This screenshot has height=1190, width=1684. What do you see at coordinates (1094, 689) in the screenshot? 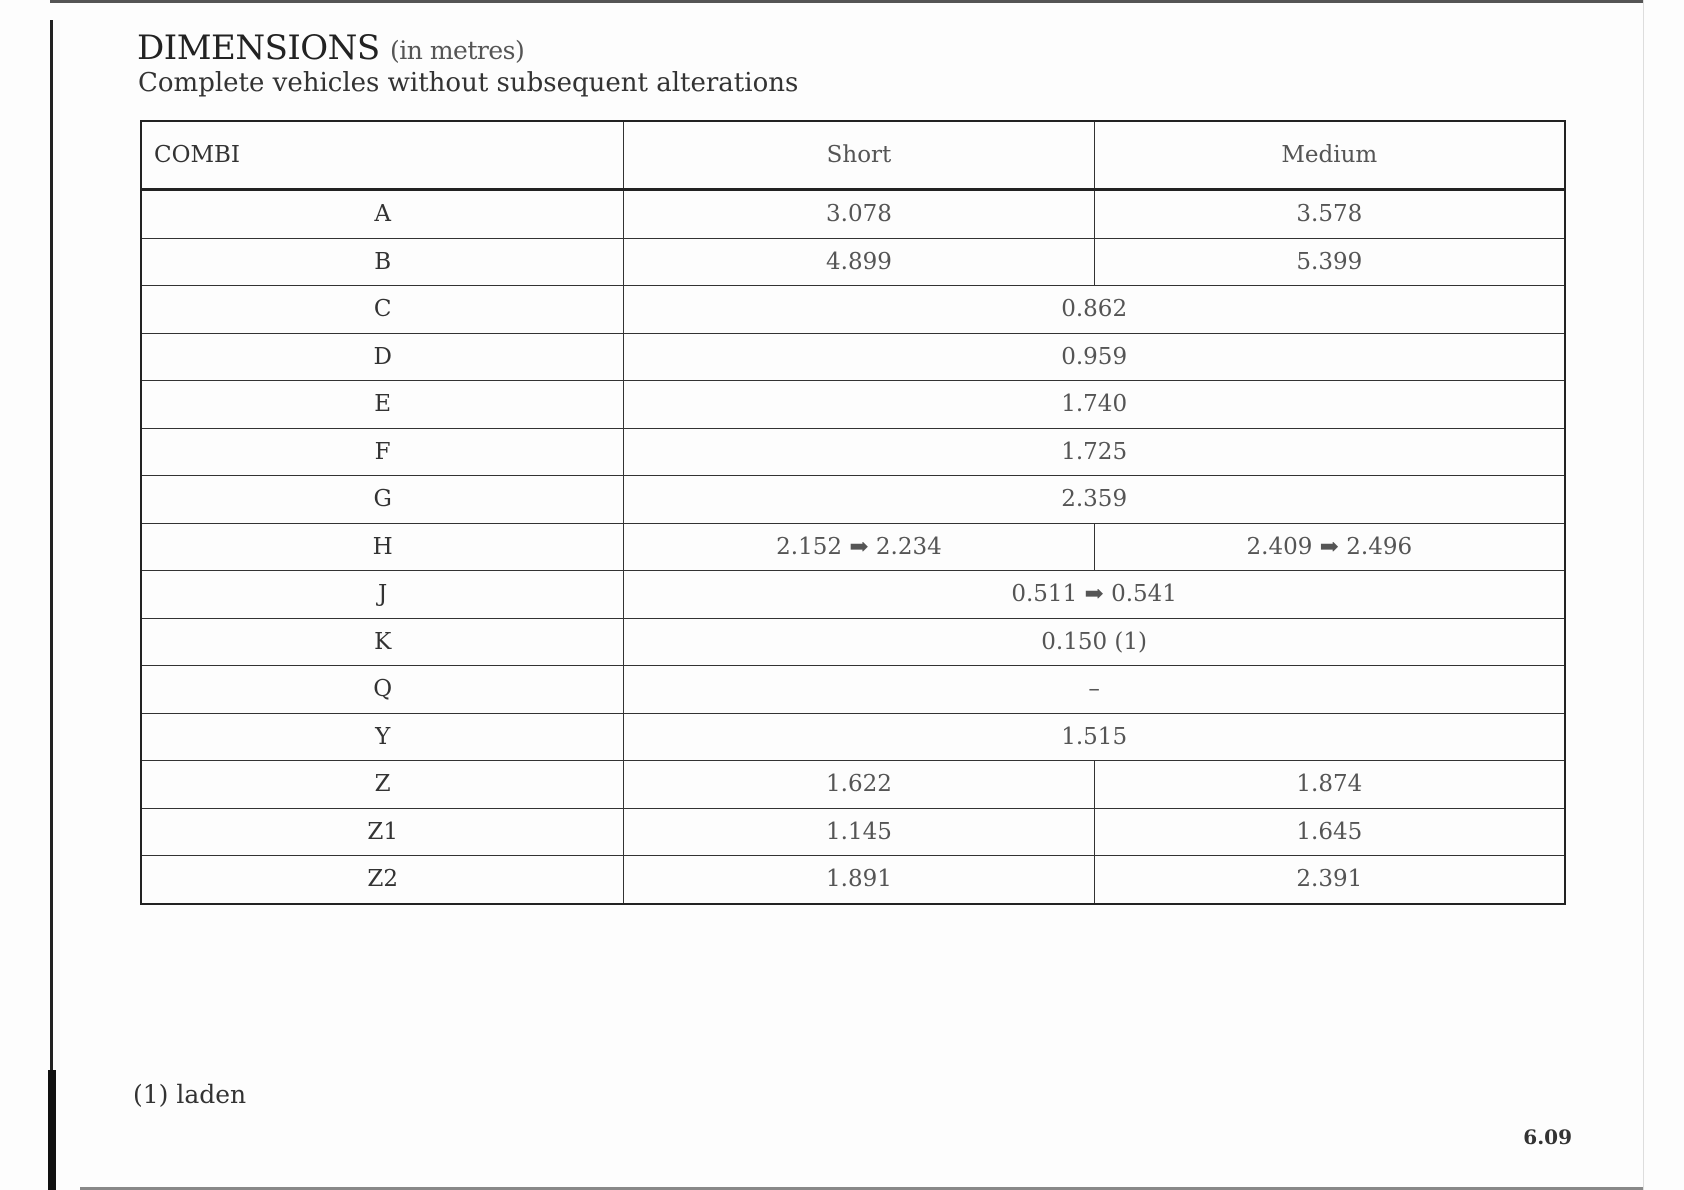
I see `cell-both: –` at bounding box center [1094, 689].